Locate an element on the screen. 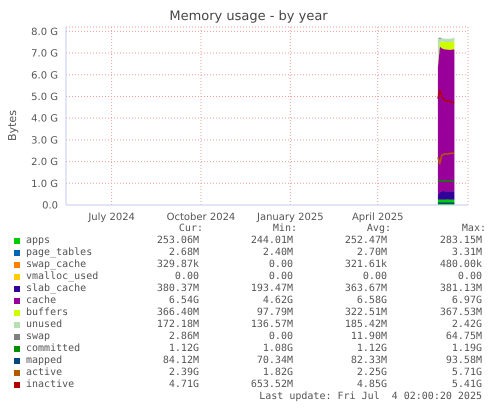 The height and width of the screenshot is (408, 497). text: 82.33M is located at coordinates (368, 361).